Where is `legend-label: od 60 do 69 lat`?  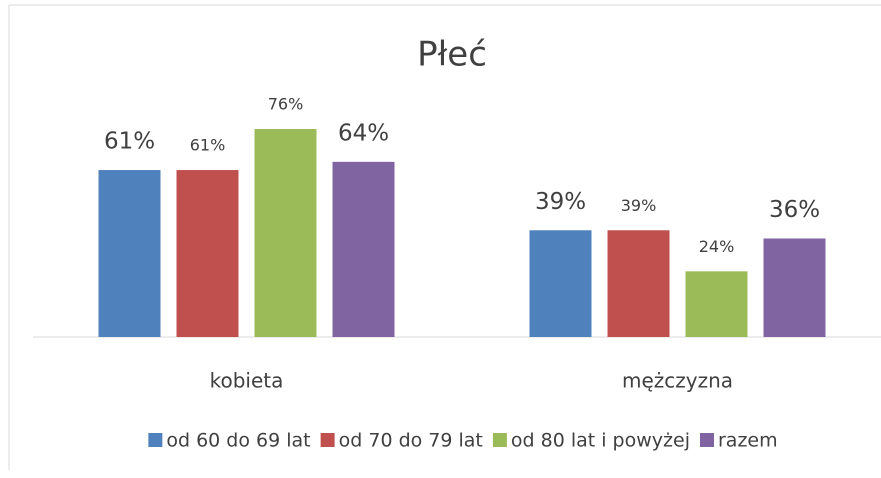
legend-label: od 60 do 69 lat is located at coordinates (238, 441).